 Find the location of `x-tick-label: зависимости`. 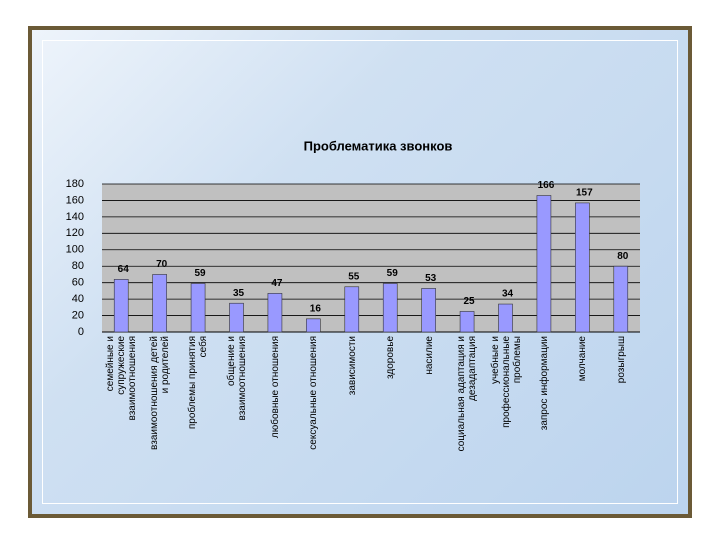

x-tick-label: зависимости is located at coordinates (352, 366).